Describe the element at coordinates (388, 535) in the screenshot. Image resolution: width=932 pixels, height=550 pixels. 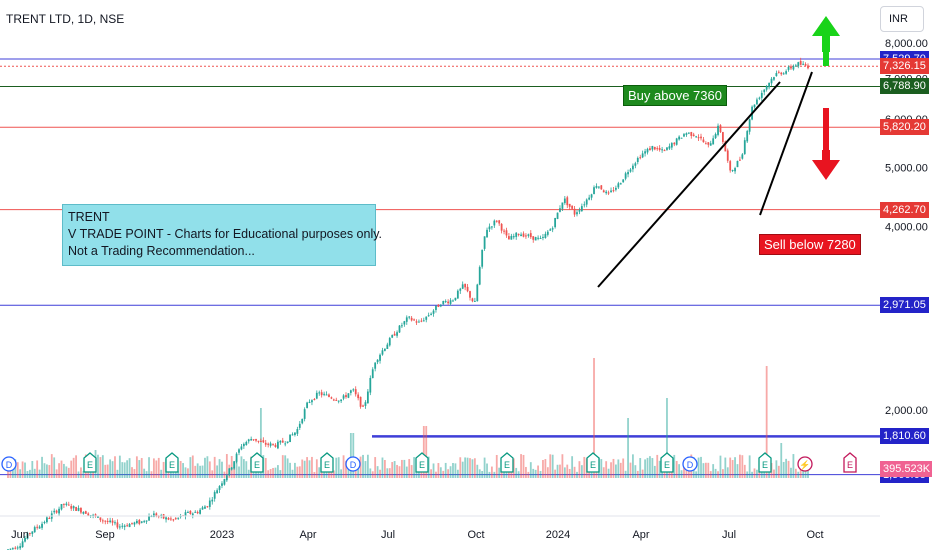
I see `x-tick-4: Jul` at that location.